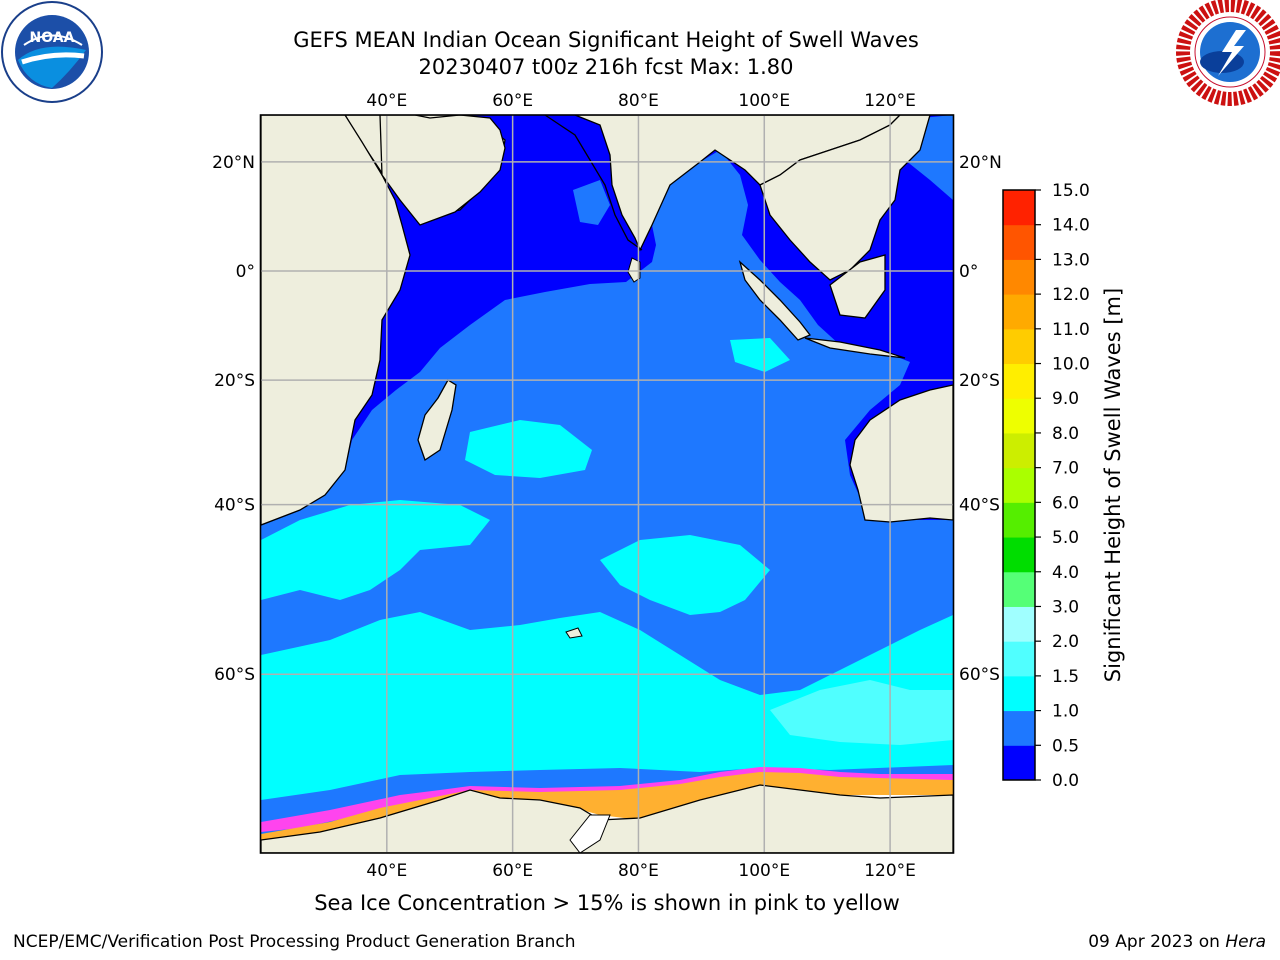 This screenshot has height=960, width=1280. I want to click on lat-ticks-left: 20°N 0° 20°S 40°S 60°S, so click(233, 419).